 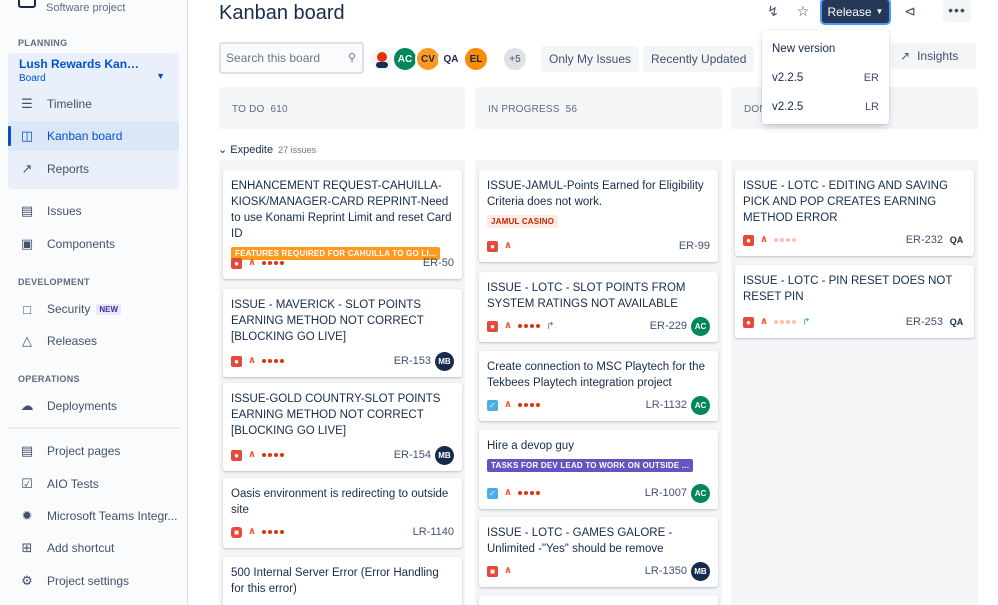 I want to click on avatar: QA, so click(x=451, y=59).